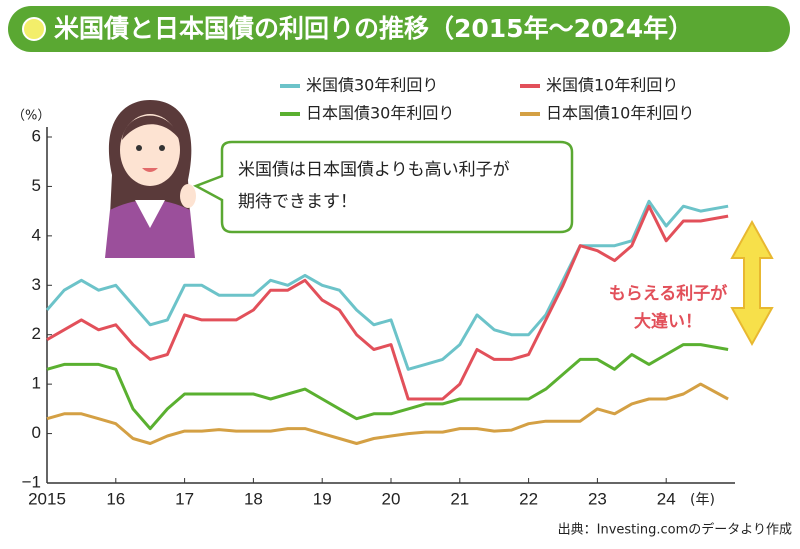  What do you see at coordinates (47, 498) in the screenshot?
I see `x-tick-label: 2015` at bounding box center [47, 498].